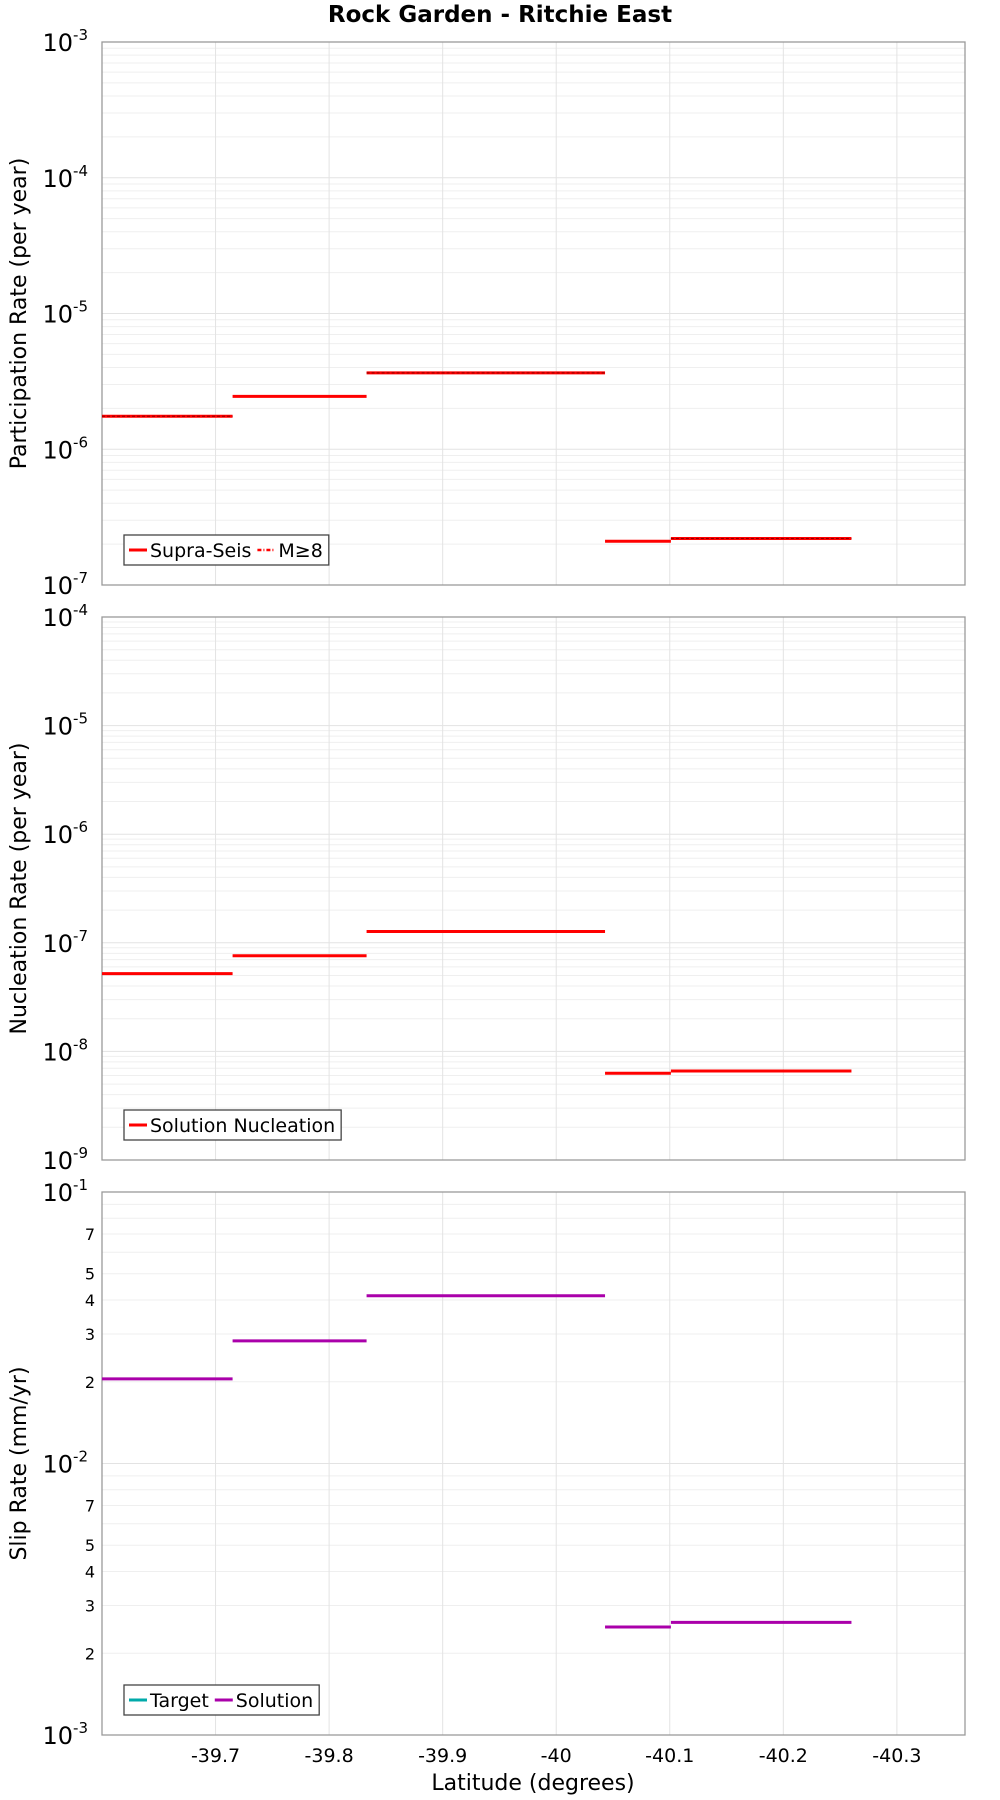 The height and width of the screenshot is (1800, 1000). Describe the element at coordinates (80, 1457) in the screenshot. I see `y-tick-exponent: -2` at that location.